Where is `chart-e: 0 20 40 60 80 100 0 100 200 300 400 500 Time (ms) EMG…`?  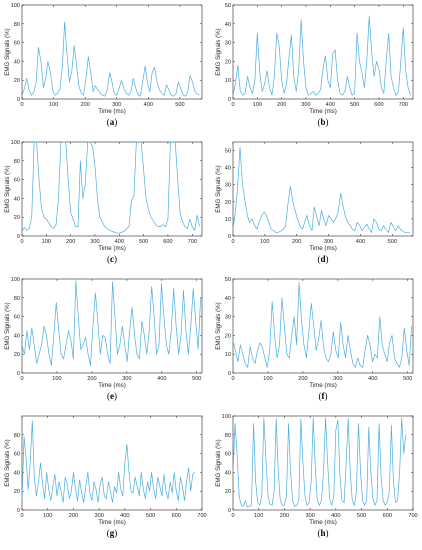 chart-e: 0 20 40 60 80 100 0 100 200 300 400 500 Time (ms) EMG… is located at coordinates (103, 339).